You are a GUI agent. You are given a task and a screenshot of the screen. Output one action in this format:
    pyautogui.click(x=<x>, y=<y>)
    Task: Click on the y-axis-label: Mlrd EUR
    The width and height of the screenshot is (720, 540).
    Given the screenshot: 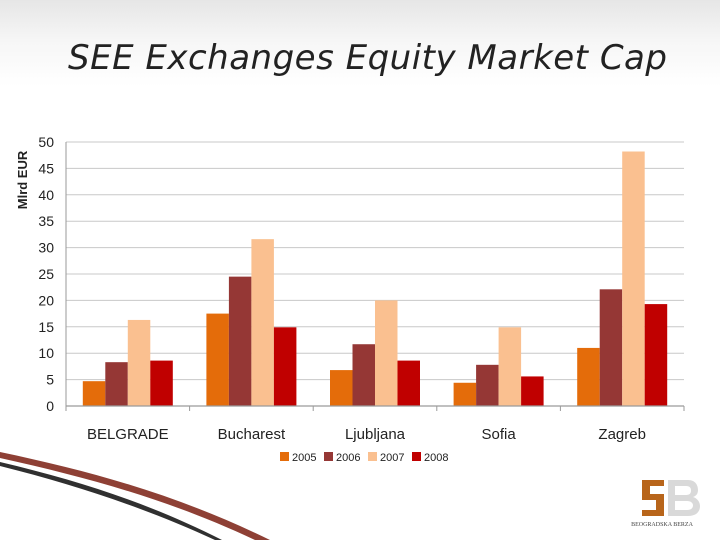 What is the action you would take?
    pyautogui.click(x=22, y=179)
    